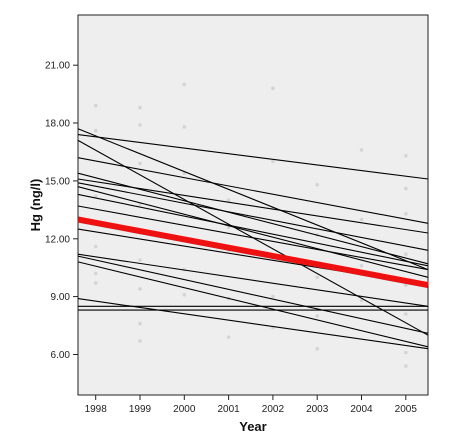  What do you see at coordinates (57, 239) in the screenshot?
I see `y-tick-label-2: 12.00` at bounding box center [57, 239].